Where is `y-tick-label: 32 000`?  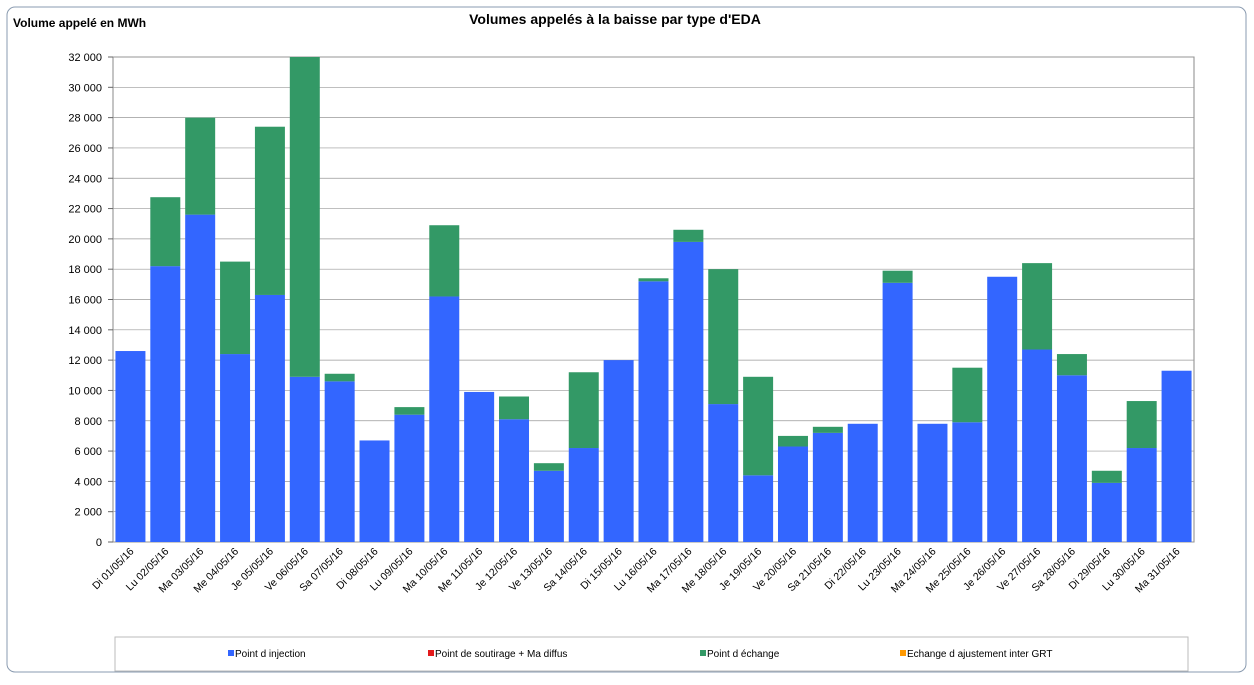 y-tick-label: 32 000 is located at coordinates (85, 58).